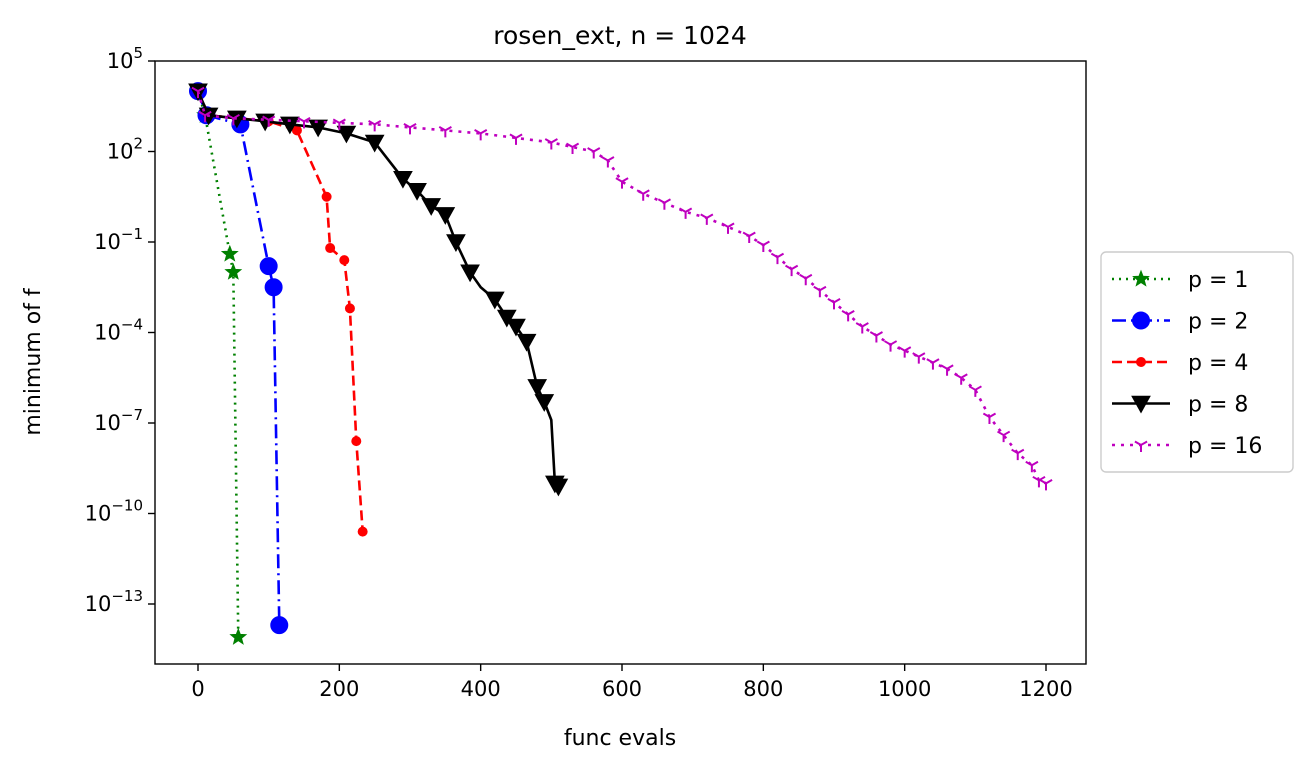 The image size is (1313, 772). Describe the element at coordinates (118, 420) in the screenshot. I see `y-tick-label: 10⁻⁷` at that location.